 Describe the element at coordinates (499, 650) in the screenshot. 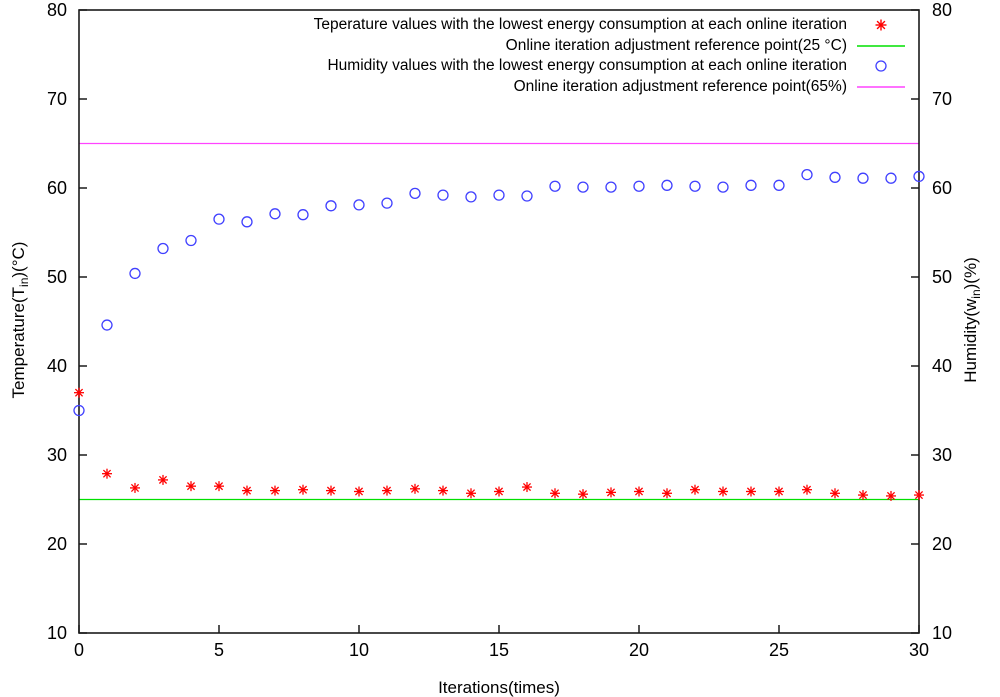

I see `svg-text: 15` at that location.